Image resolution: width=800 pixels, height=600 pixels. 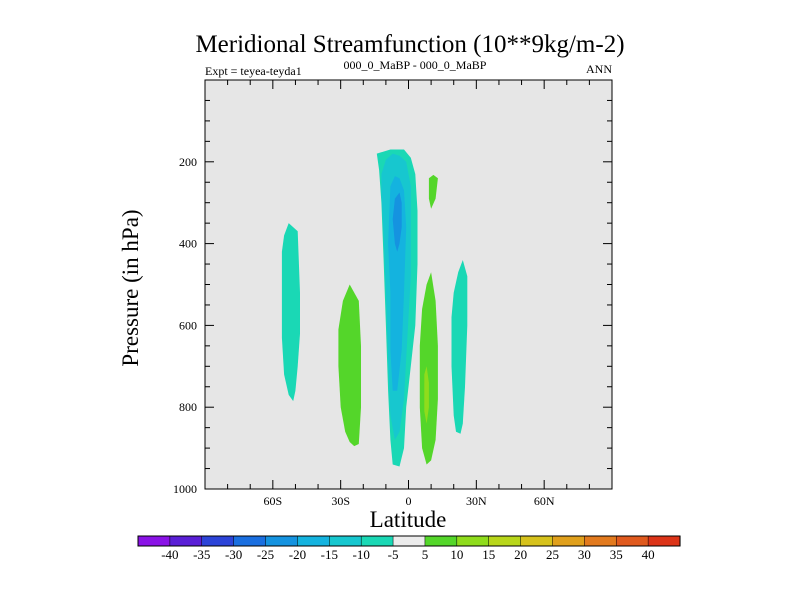 I want to click on colorbar-label: -15, so click(x=329, y=554).